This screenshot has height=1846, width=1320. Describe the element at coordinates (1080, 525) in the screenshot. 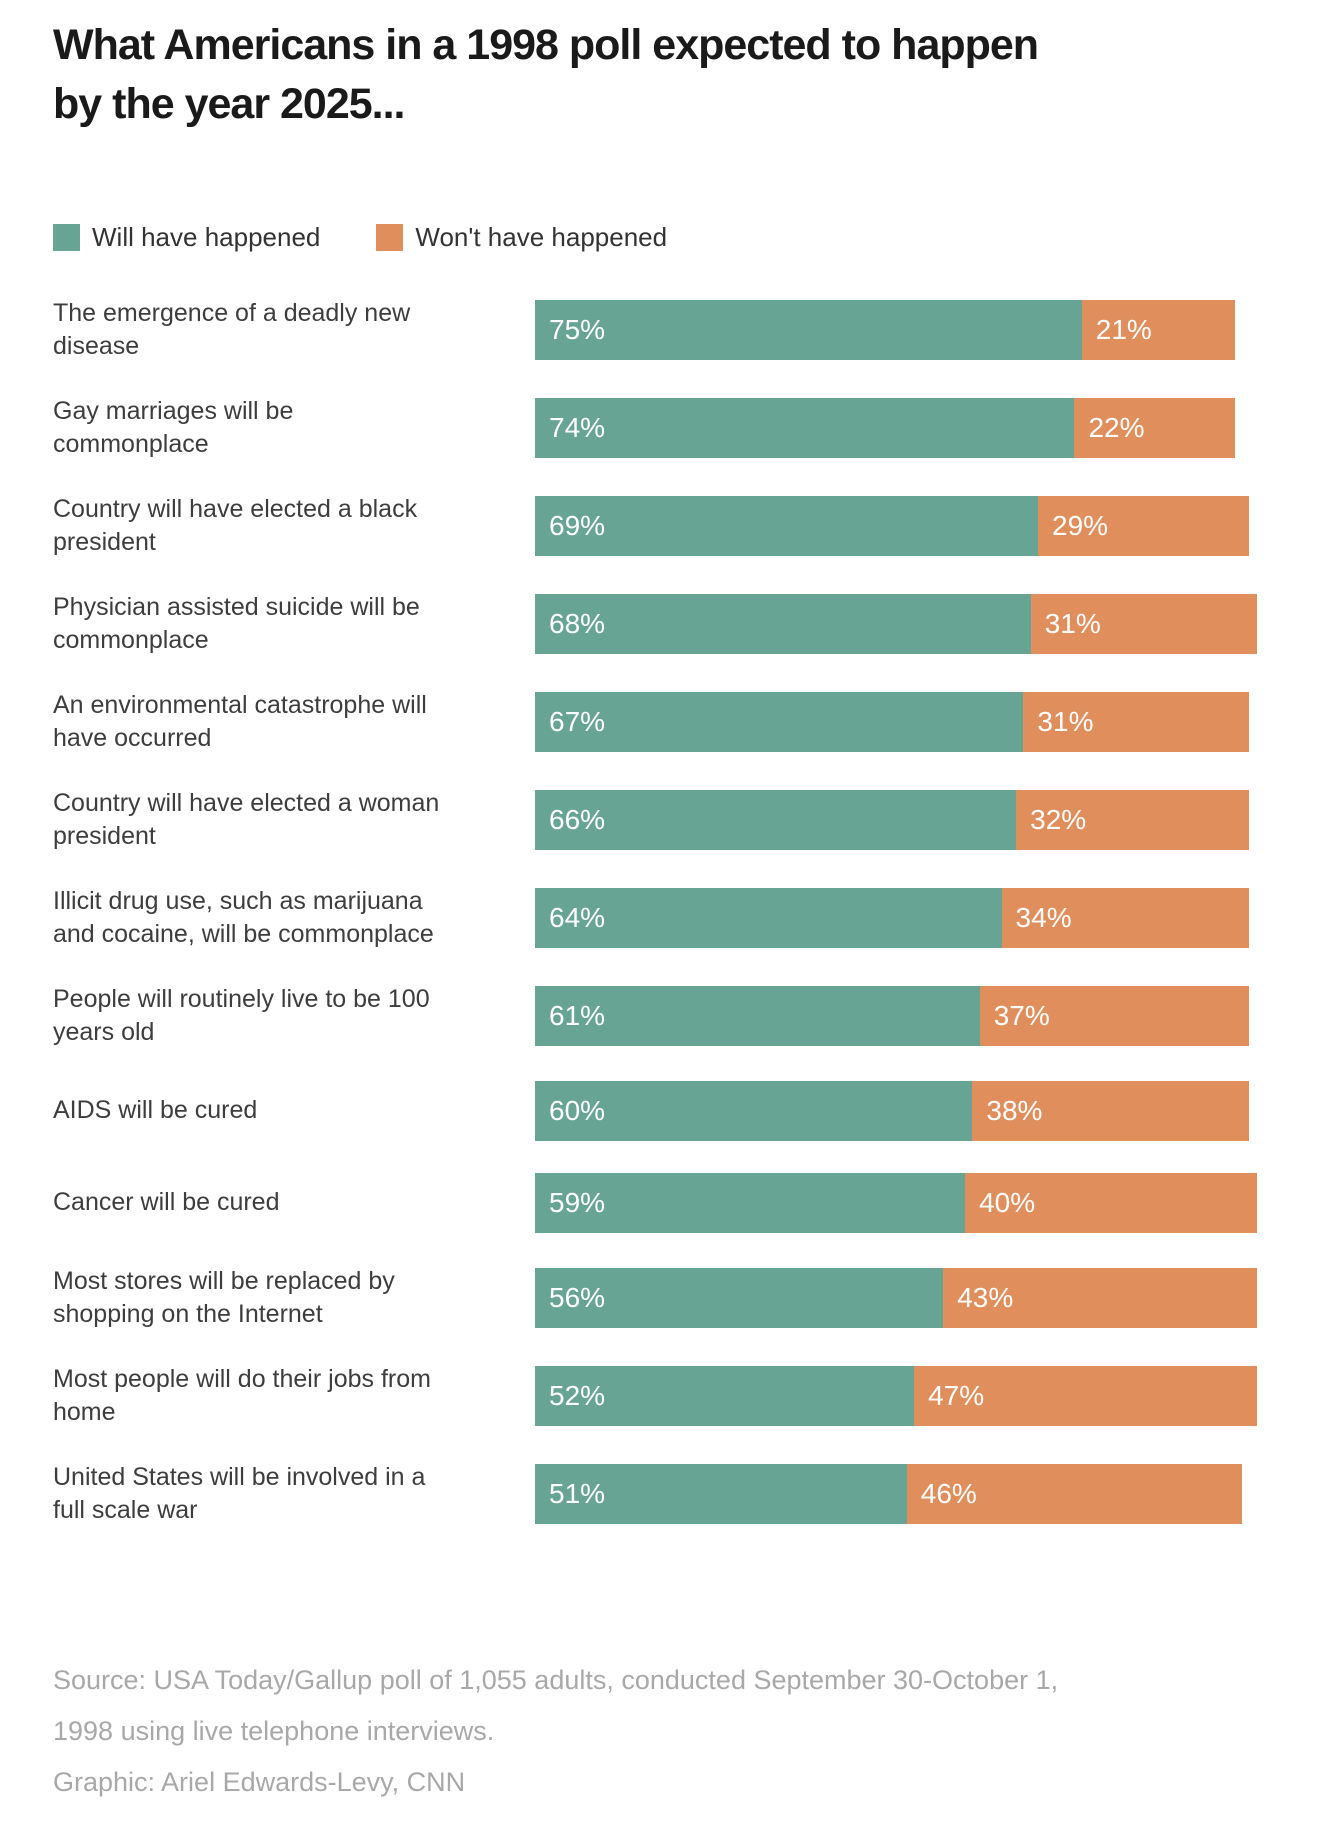

I see `bar-value-label: 29%` at that location.